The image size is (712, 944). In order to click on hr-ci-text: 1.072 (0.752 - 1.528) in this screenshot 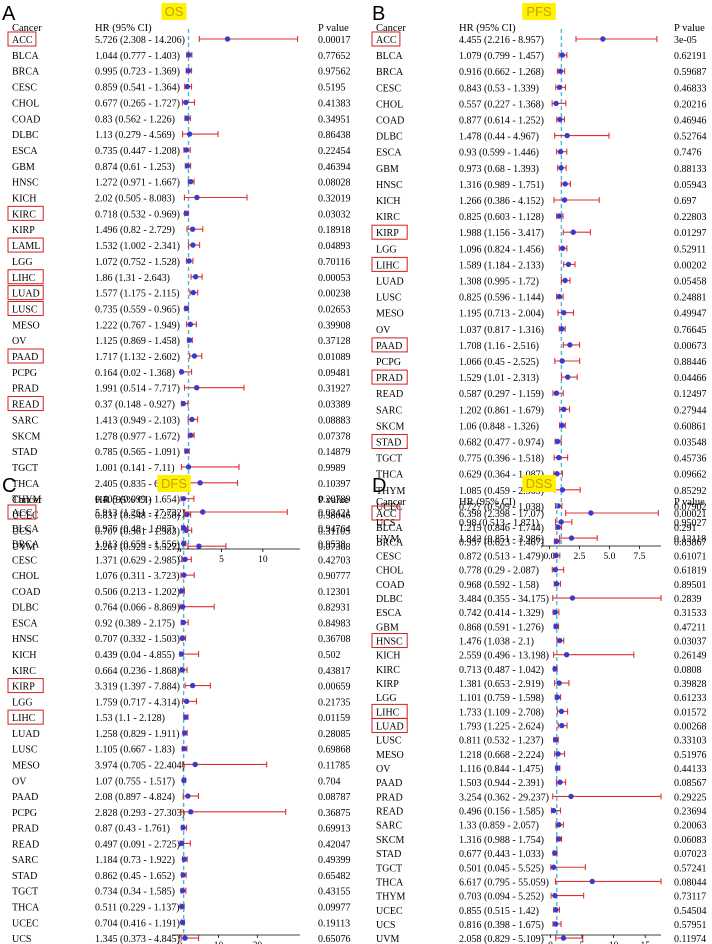, I will do `click(137, 262)`.